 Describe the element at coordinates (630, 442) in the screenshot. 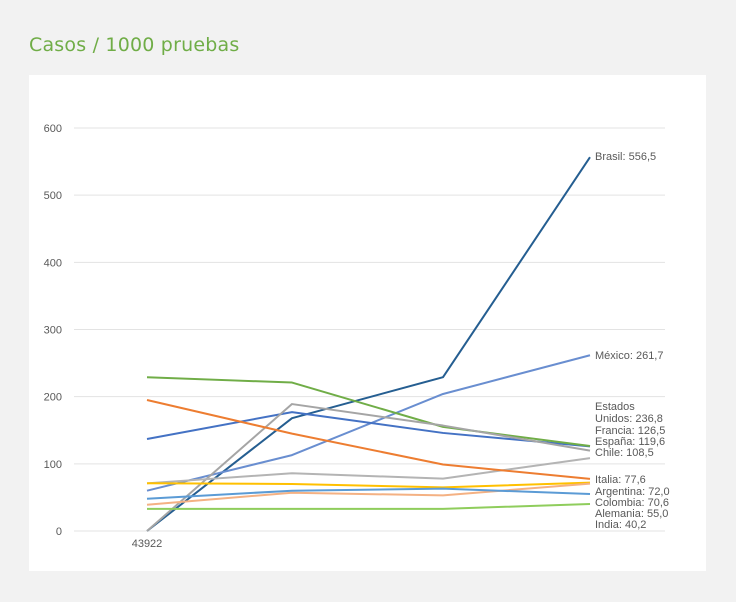

I see `data-label-espana: España: 119,6` at that location.